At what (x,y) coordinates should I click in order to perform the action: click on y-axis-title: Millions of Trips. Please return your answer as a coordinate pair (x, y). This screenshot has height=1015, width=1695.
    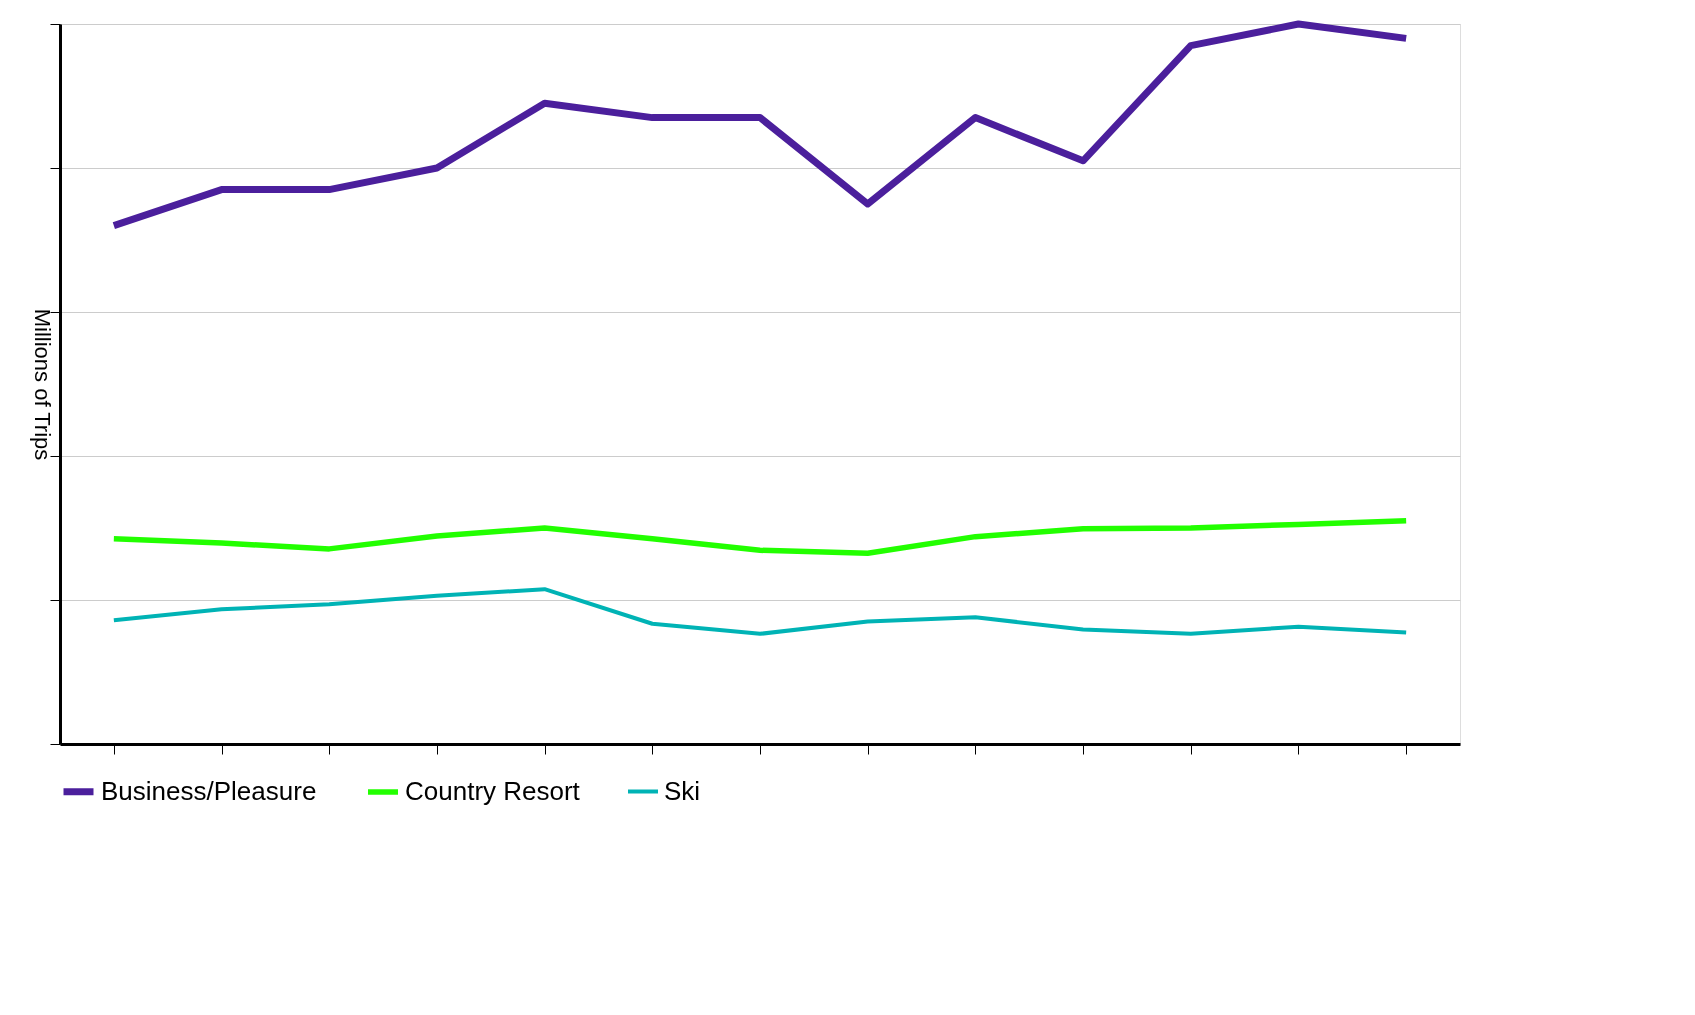
    Looking at the image, I should click on (42, 384).